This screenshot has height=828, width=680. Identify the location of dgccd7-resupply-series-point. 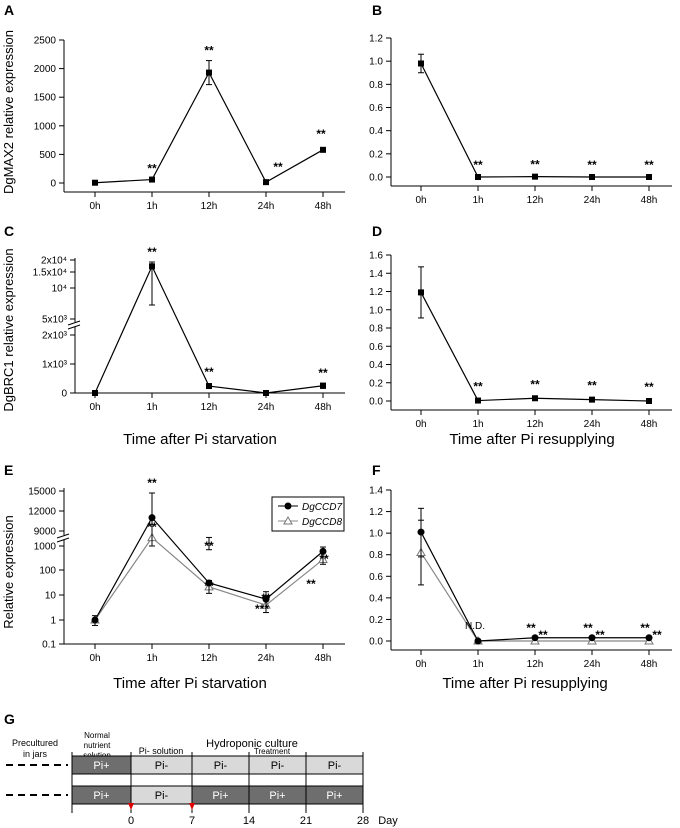
(478, 641).